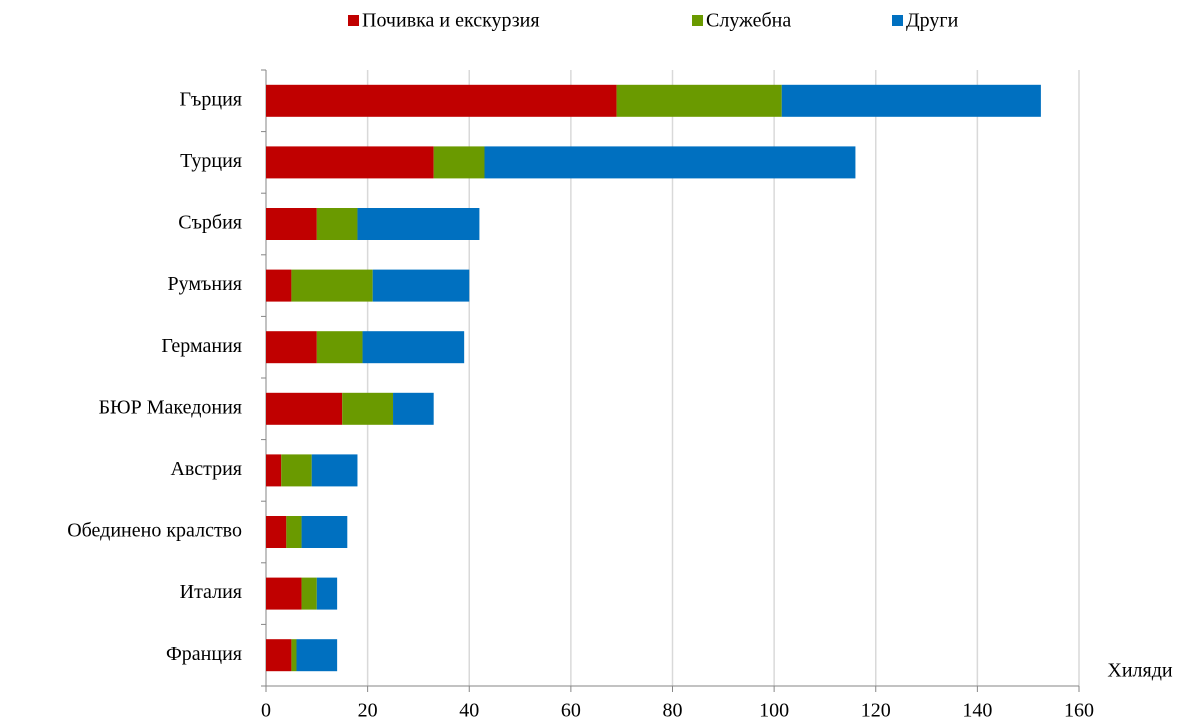  What do you see at coordinates (201, 346) in the screenshot?
I see `y-tick-label: Германия` at bounding box center [201, 346].